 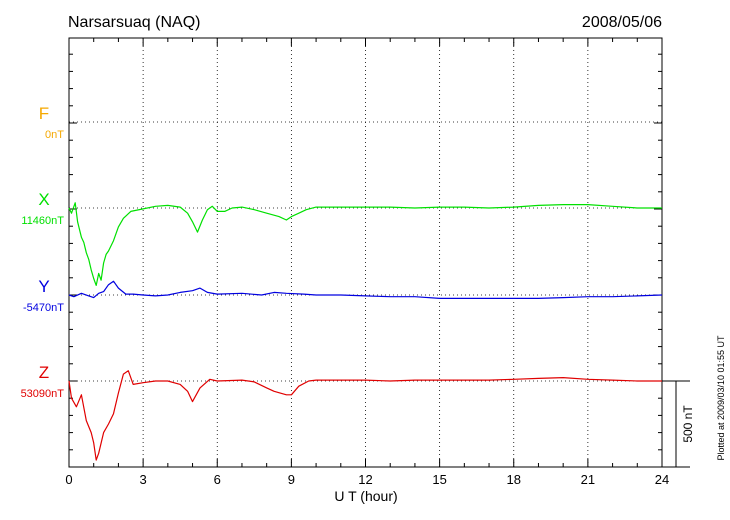 What do you see at coordinates (365, 244) in the screenshot?
I see `series-line-x` at bounding box center [365, 244].